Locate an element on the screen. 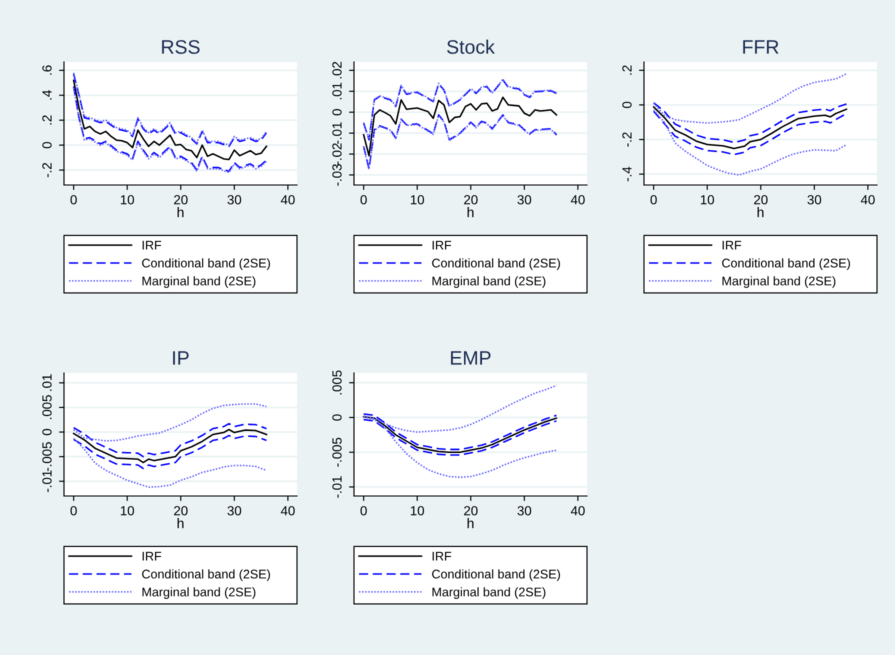 This screenshot has height=655, width=895. chart-title: EMP is located at coordinates (471, 358).